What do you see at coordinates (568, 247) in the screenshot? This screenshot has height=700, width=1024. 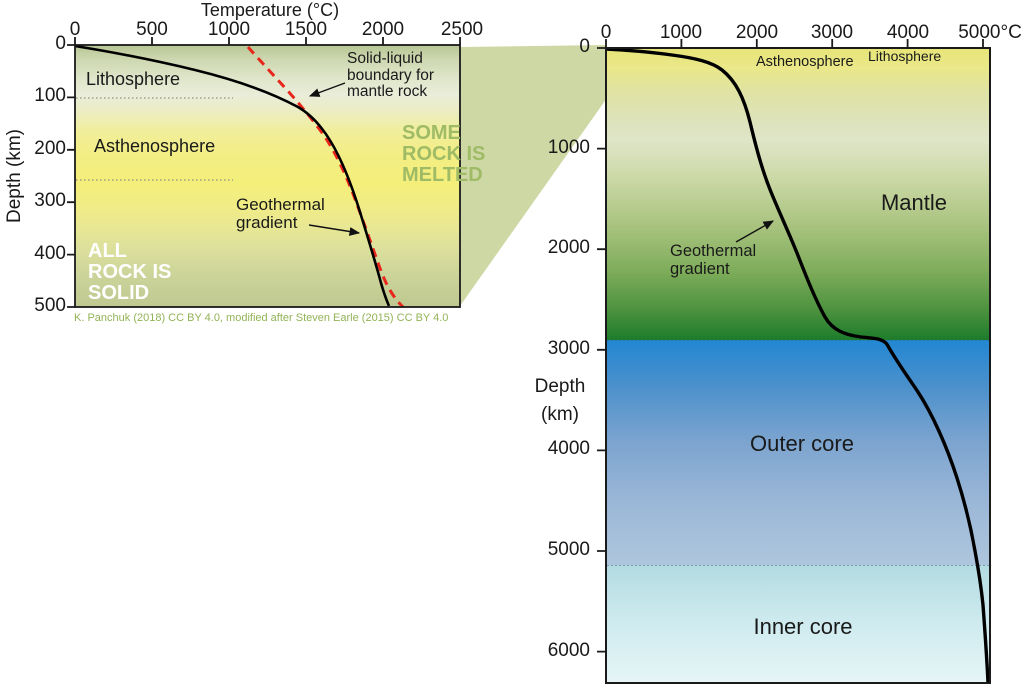 I see `right-y-tick-2000: 2000` at bounding box center [568, 247].